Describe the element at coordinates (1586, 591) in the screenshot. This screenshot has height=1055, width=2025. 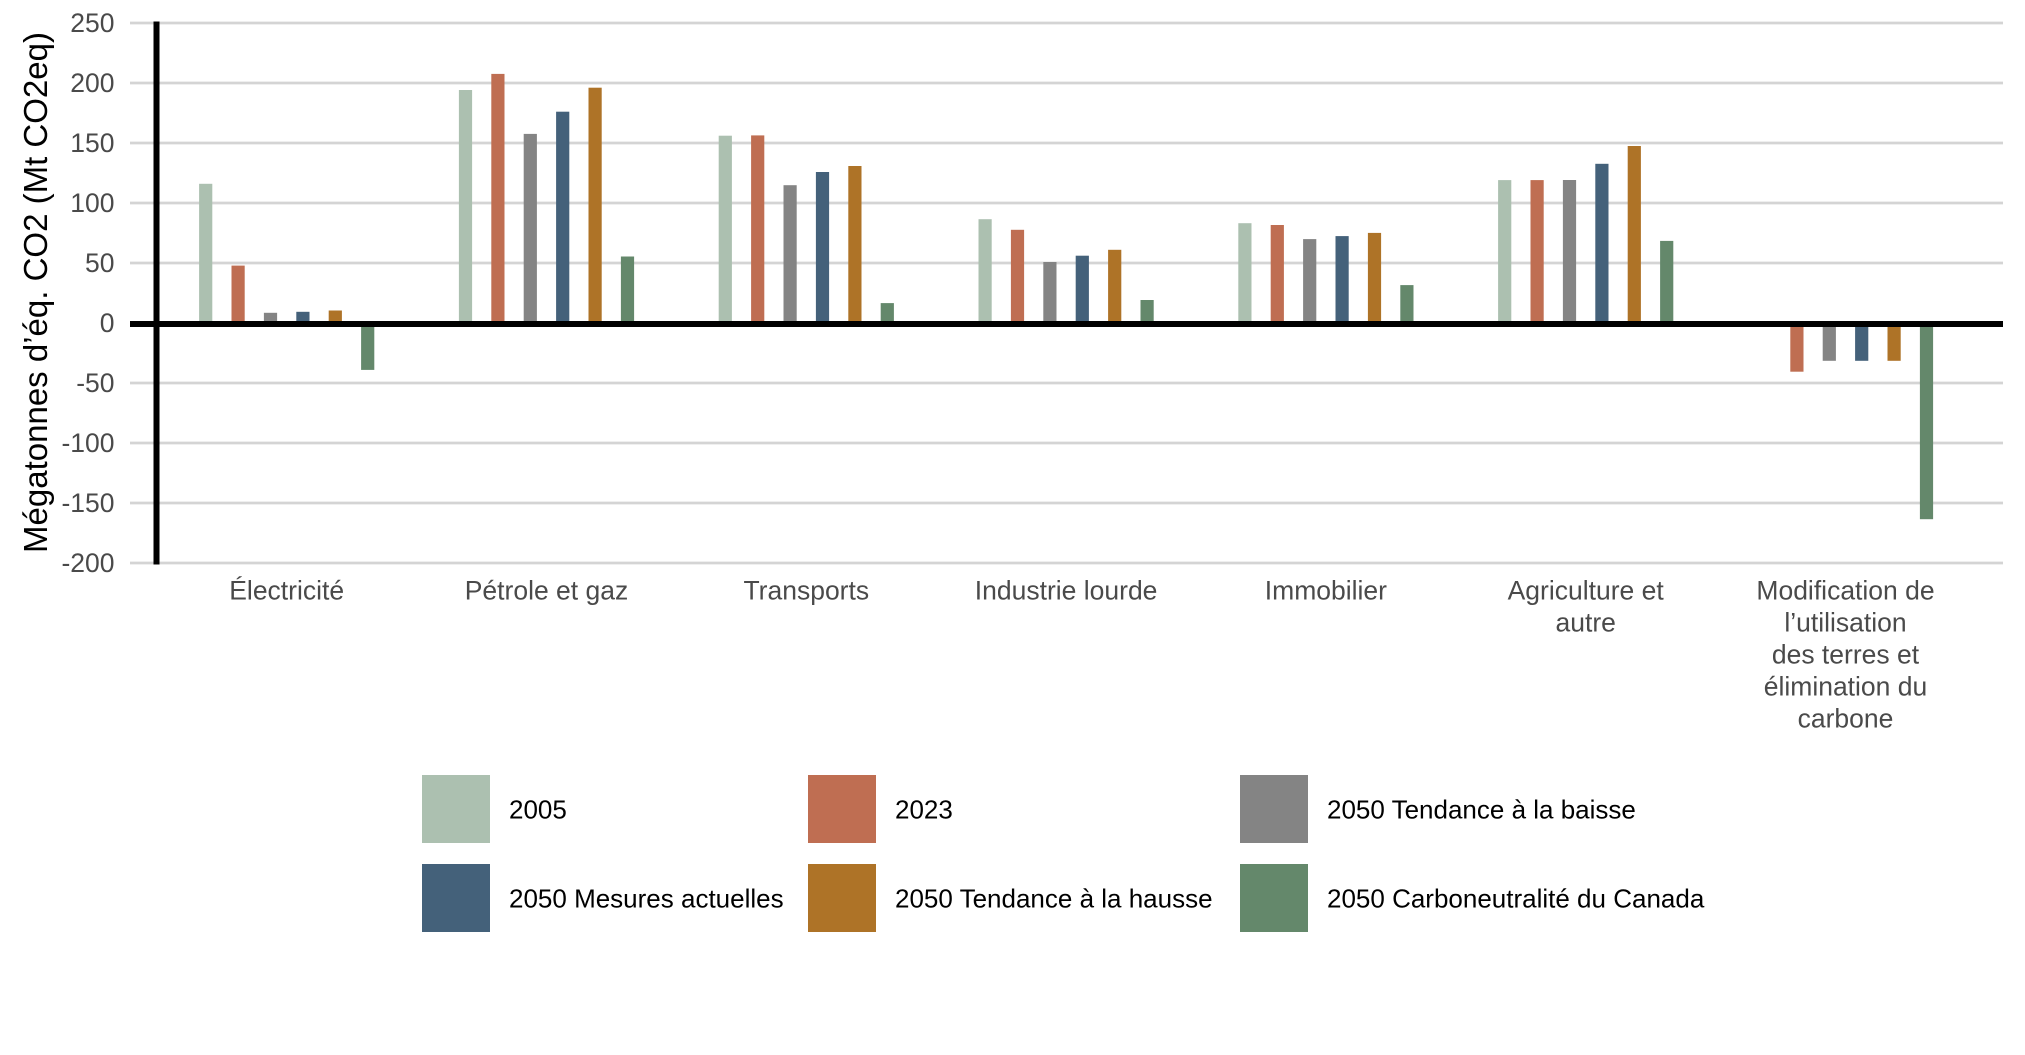
I see `svg-text: Agriculture et` at that location.